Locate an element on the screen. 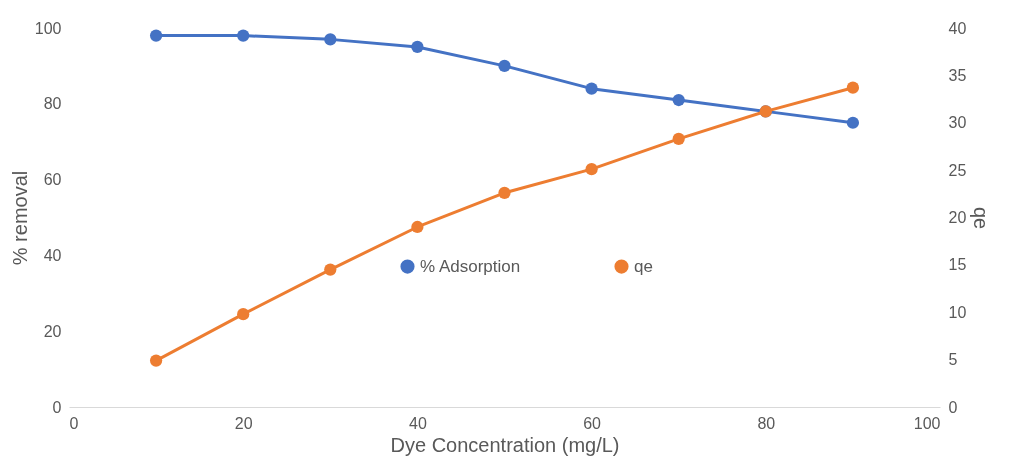  x-tick-label: 20 is located at coordinates (243, 423).